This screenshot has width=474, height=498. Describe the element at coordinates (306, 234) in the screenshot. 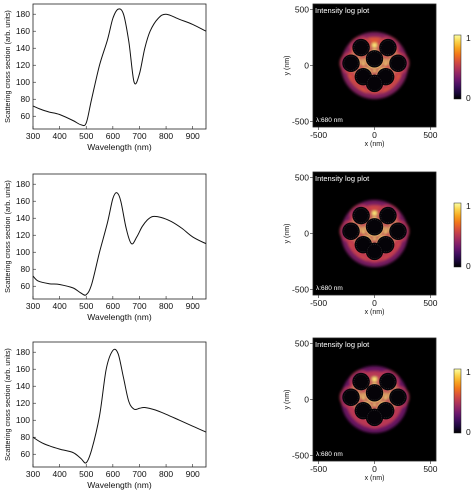

I see `y-tick-label: 0` at that location.